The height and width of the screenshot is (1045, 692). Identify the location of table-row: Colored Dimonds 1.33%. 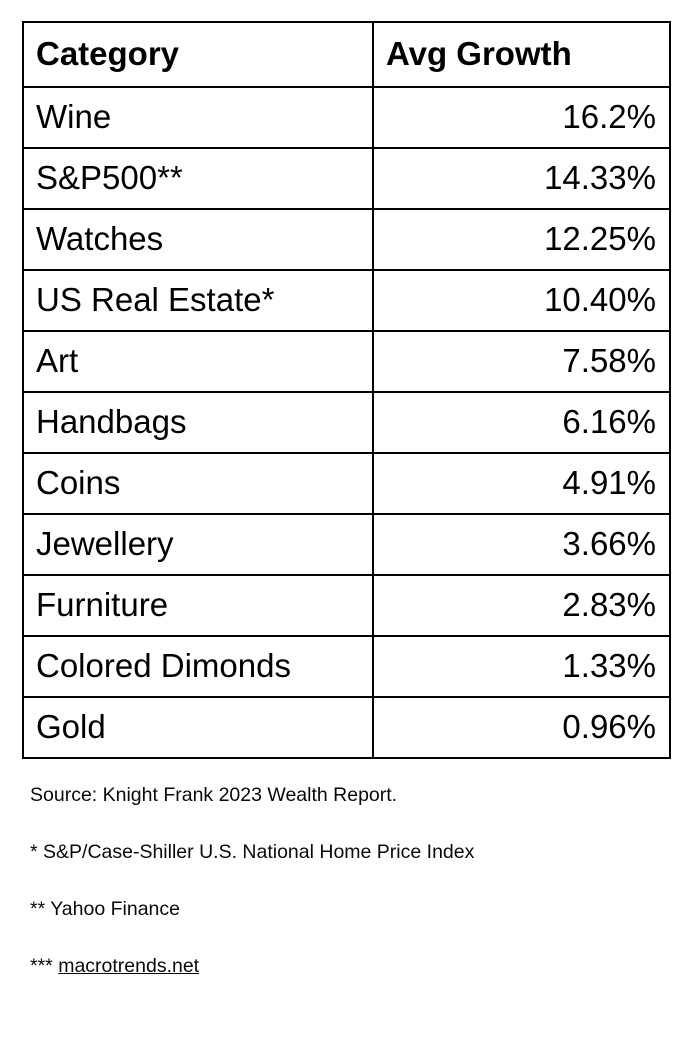
(346, 666).